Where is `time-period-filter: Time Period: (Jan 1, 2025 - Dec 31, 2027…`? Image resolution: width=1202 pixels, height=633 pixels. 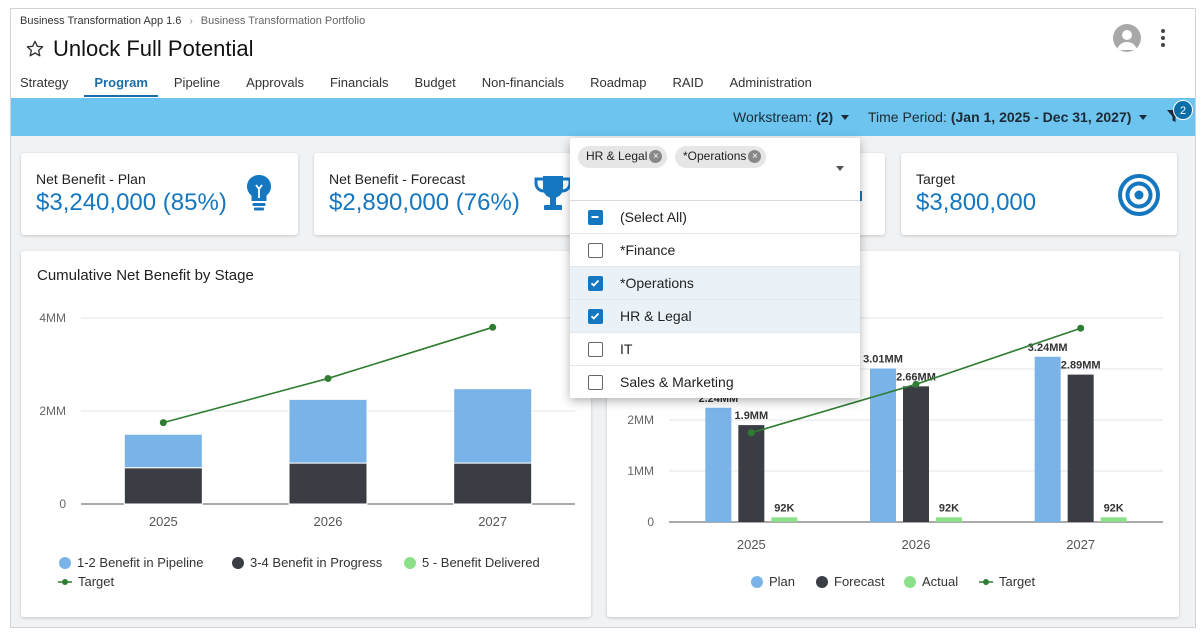
time-period-filter: Time Period: (Jan 1, 2025 - Dec 31, 2027… is located at coordinates (1008, 117).